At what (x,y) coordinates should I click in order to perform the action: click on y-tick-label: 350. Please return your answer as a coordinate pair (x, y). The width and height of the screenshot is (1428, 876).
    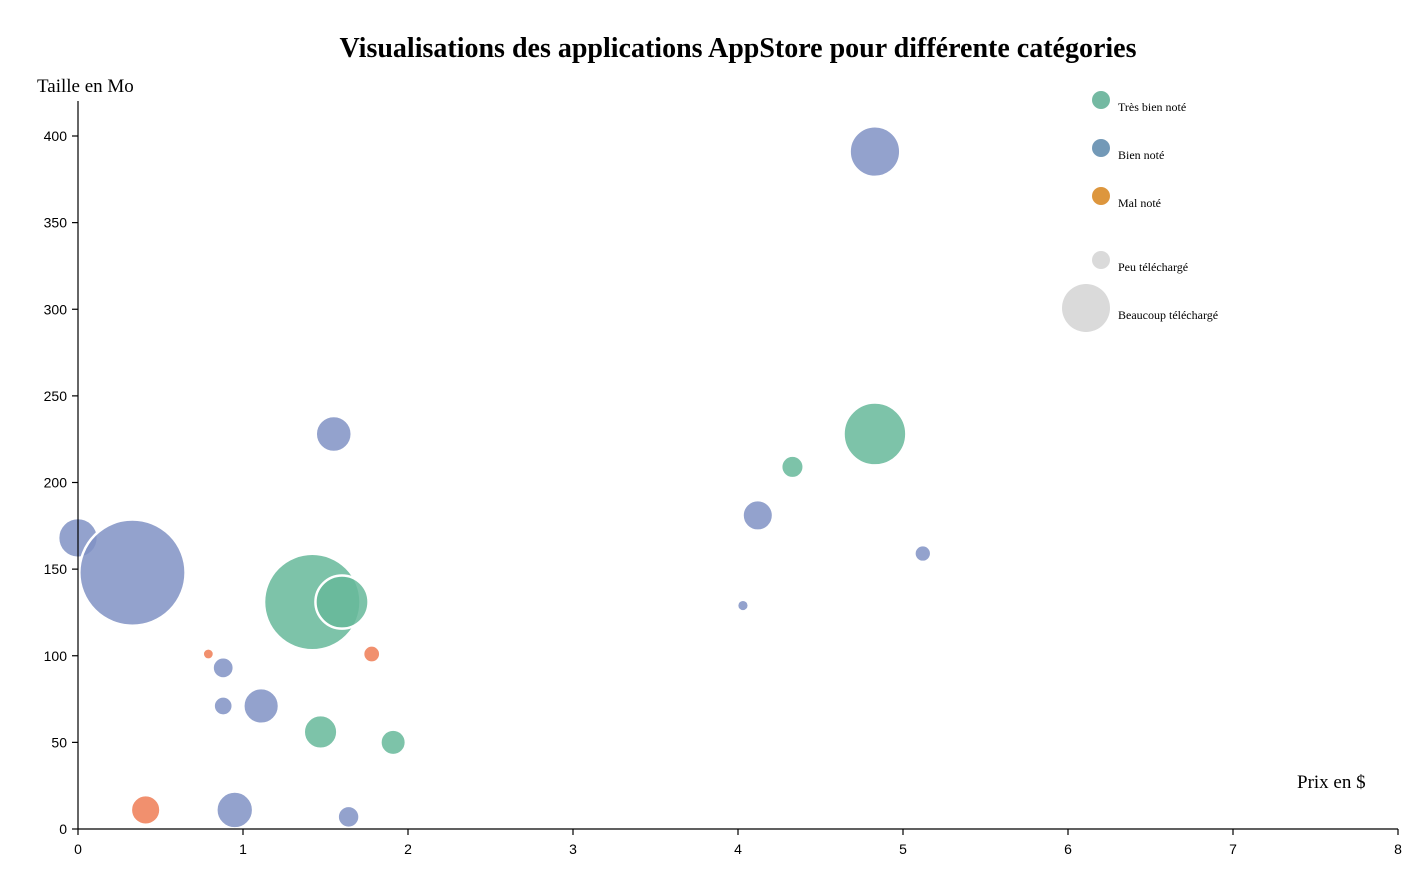
    Looking at the image, I should click on (56, 223).